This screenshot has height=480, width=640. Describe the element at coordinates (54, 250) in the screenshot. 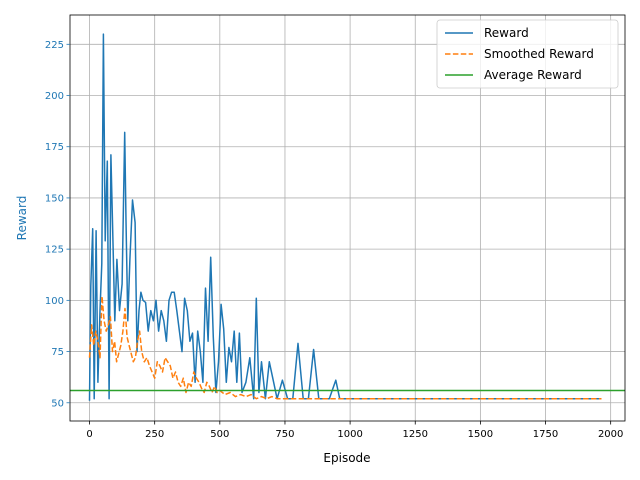

I see `y-tick-label: 125` at that location.